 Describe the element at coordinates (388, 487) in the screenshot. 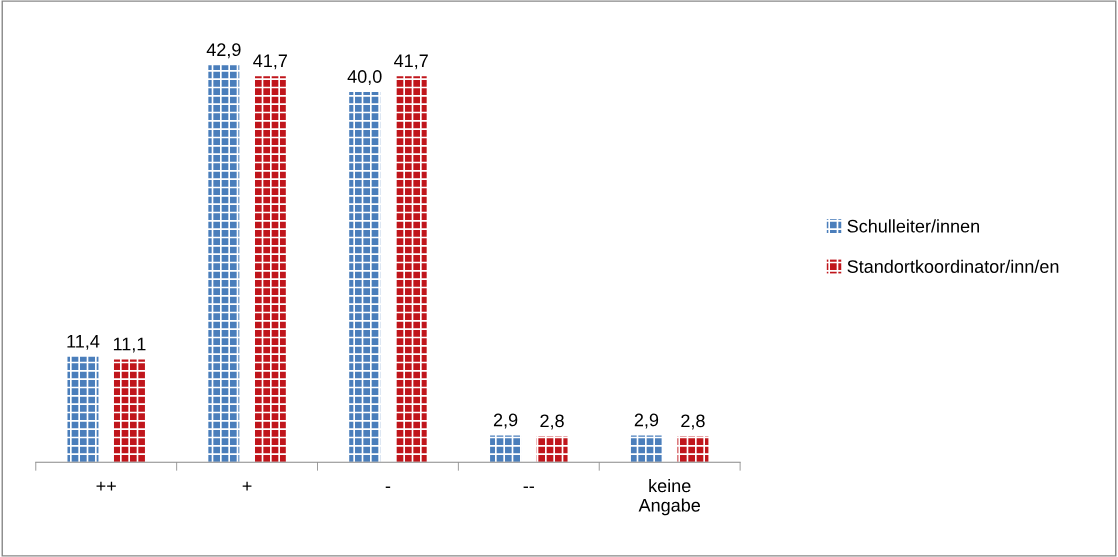

I see `x-tick-label: -` at that location.